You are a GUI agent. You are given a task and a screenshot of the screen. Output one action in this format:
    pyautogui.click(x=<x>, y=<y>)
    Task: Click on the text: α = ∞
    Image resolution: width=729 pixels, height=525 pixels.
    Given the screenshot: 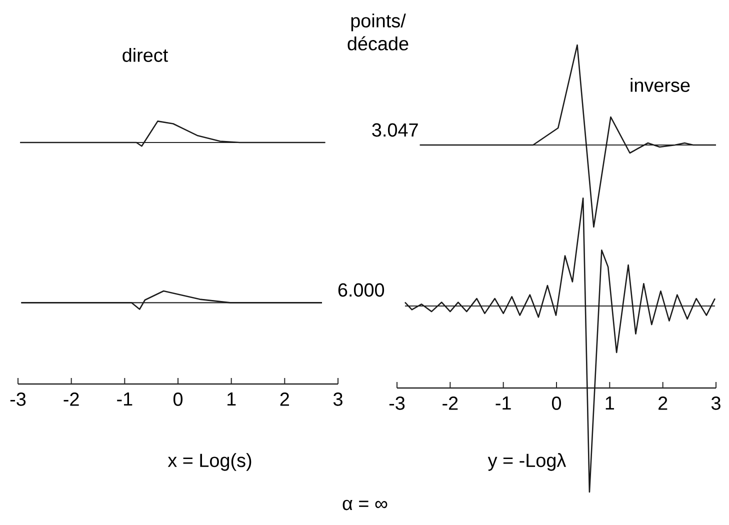 What is the action you would take?
    pyautogui.click(x=365, y=505)
    